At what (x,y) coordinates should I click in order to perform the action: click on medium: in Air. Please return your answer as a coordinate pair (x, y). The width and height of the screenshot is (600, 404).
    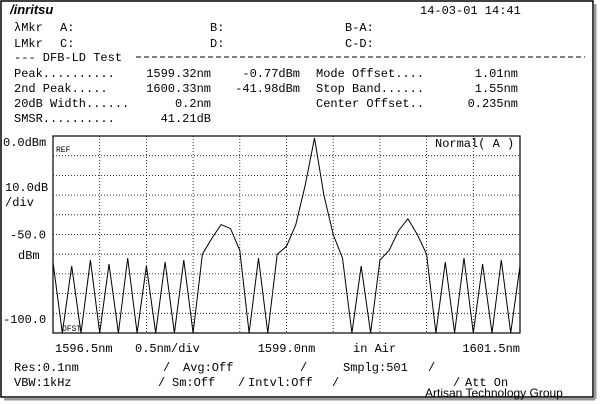
    Looking at the image, I should click on (374, 349).